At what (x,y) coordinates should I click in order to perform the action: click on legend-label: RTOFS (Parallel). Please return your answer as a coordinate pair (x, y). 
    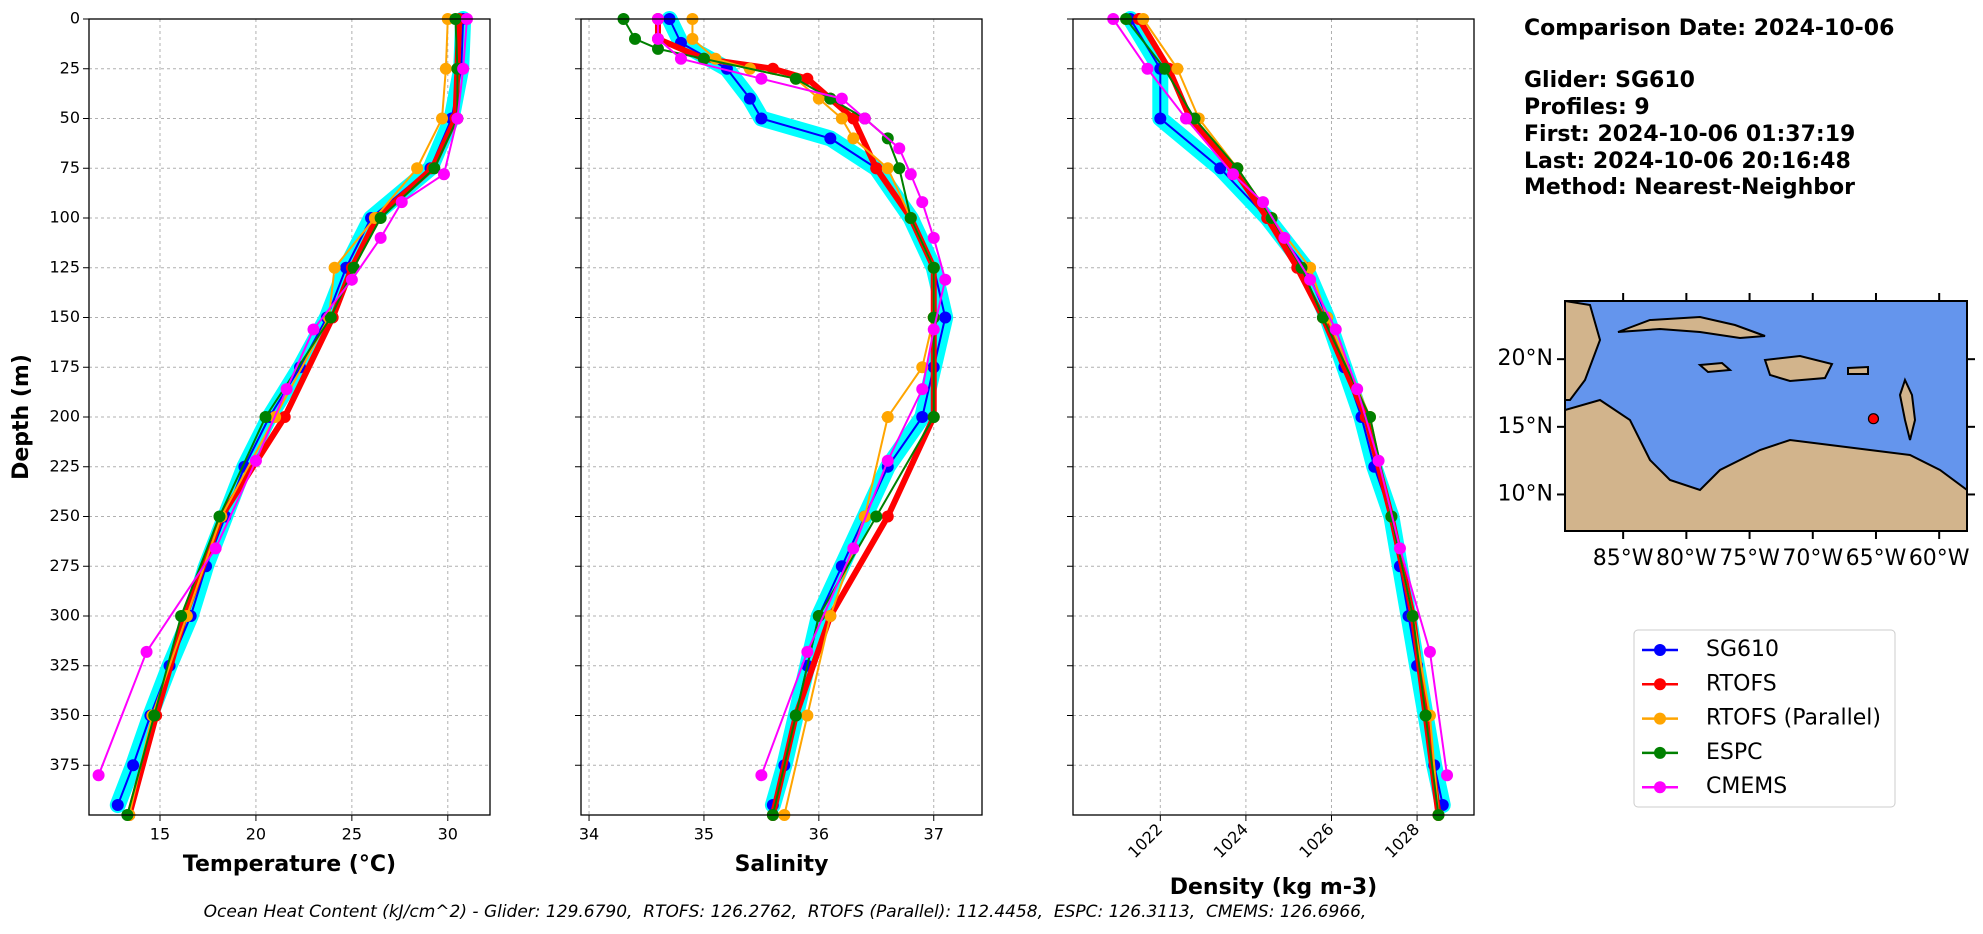
    Looking at the image, I should click on (1793, 718).